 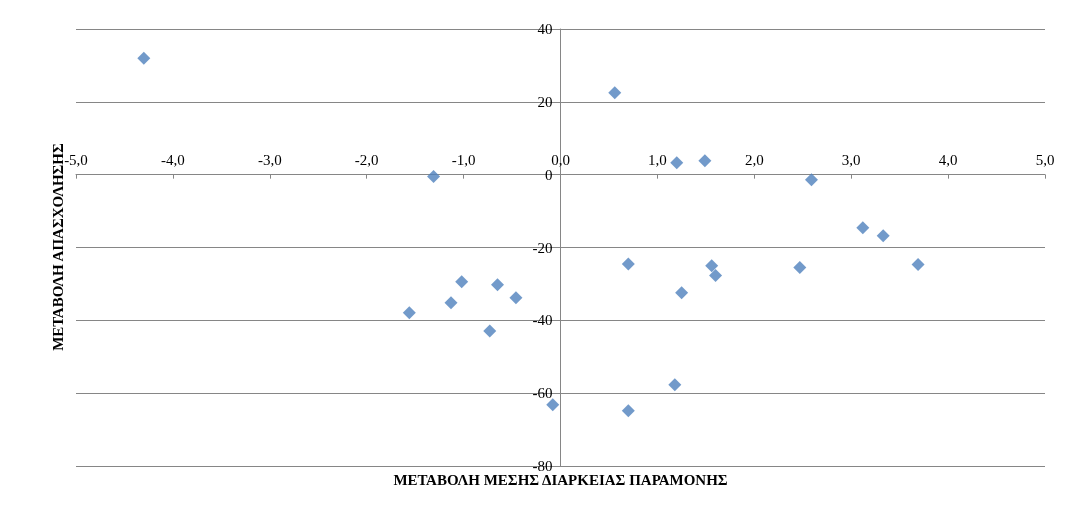 What do you see at coordinates (549, 174) in the screenshot?
I see `y-tick-label: 0` at bounding box center [549, 174].